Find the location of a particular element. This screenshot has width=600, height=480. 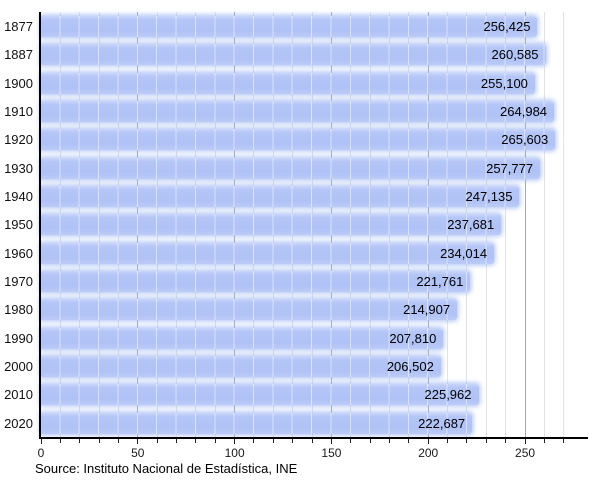

y-axis-label: 1940 is located at coordinates (18, 196).